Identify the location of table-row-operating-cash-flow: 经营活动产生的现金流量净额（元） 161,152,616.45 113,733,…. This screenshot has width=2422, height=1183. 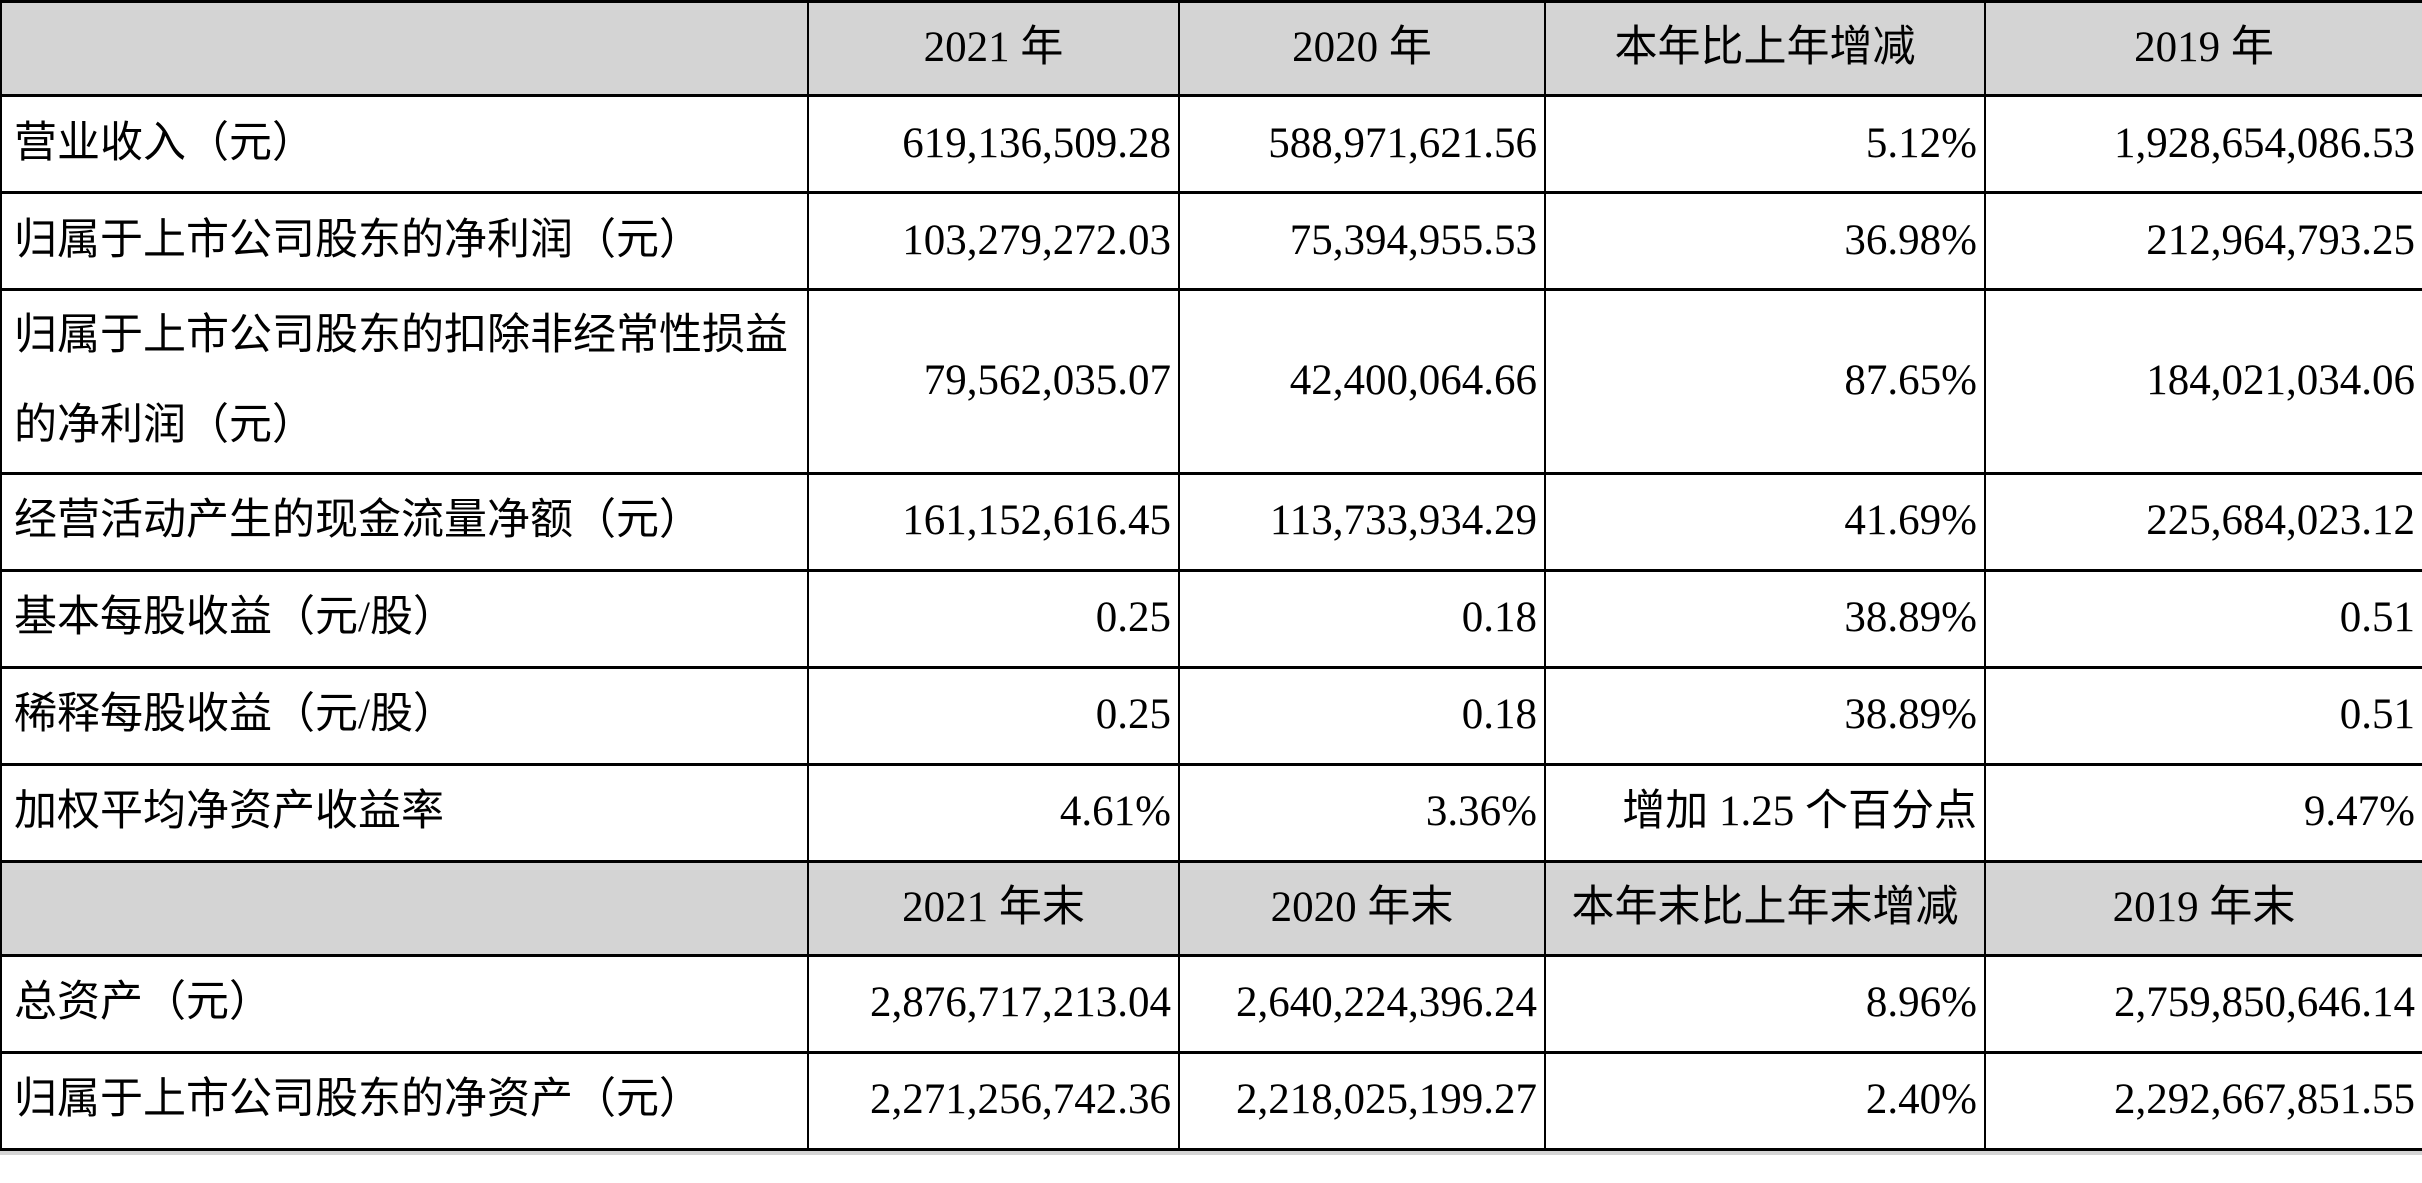
(1211, 521).